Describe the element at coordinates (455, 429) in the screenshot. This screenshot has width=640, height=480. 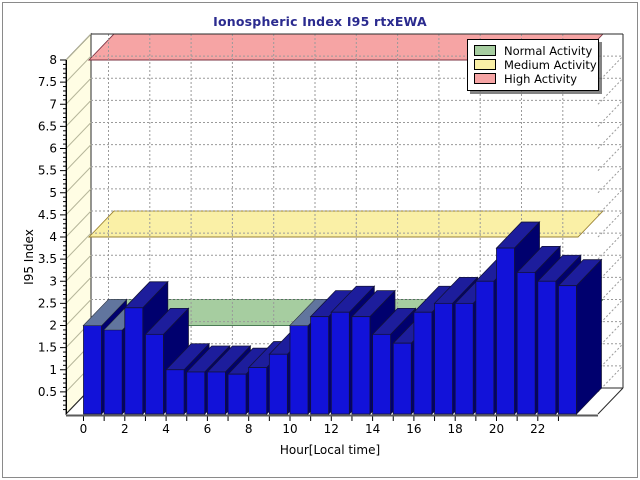
I see `x-tick-label: 18` at that location.